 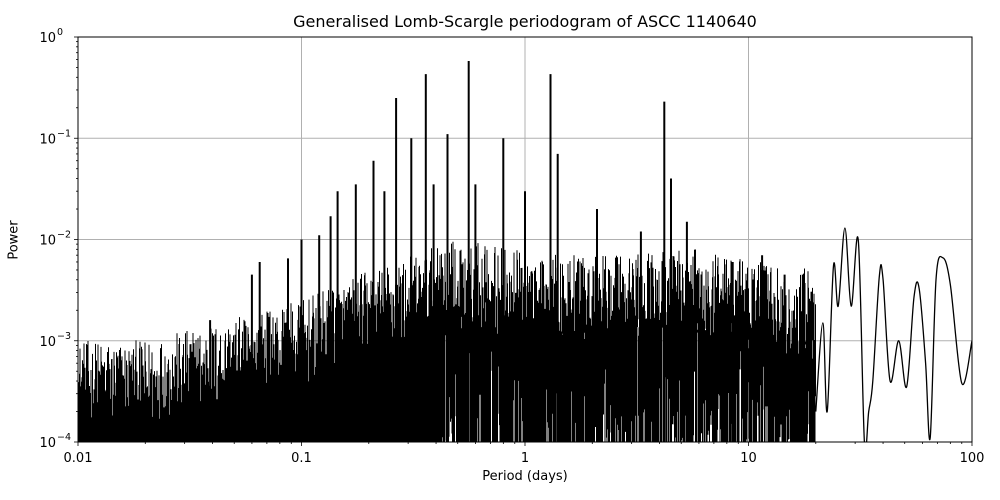 What do you see at coordinates (64, 235) in the screenshot?
I see `y-tick-exponent: −2` at bounding box center [64, 235].